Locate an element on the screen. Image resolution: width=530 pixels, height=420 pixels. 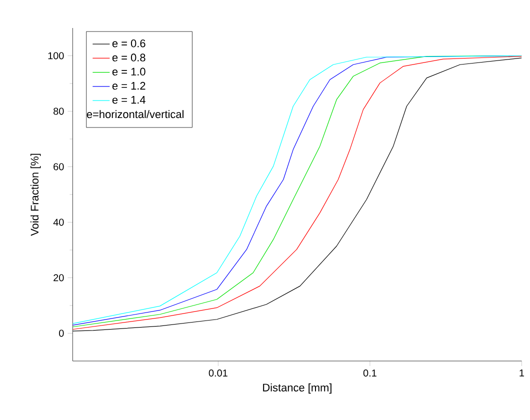
x-tick-label: 0.1 is located at coordinates (369, 373).